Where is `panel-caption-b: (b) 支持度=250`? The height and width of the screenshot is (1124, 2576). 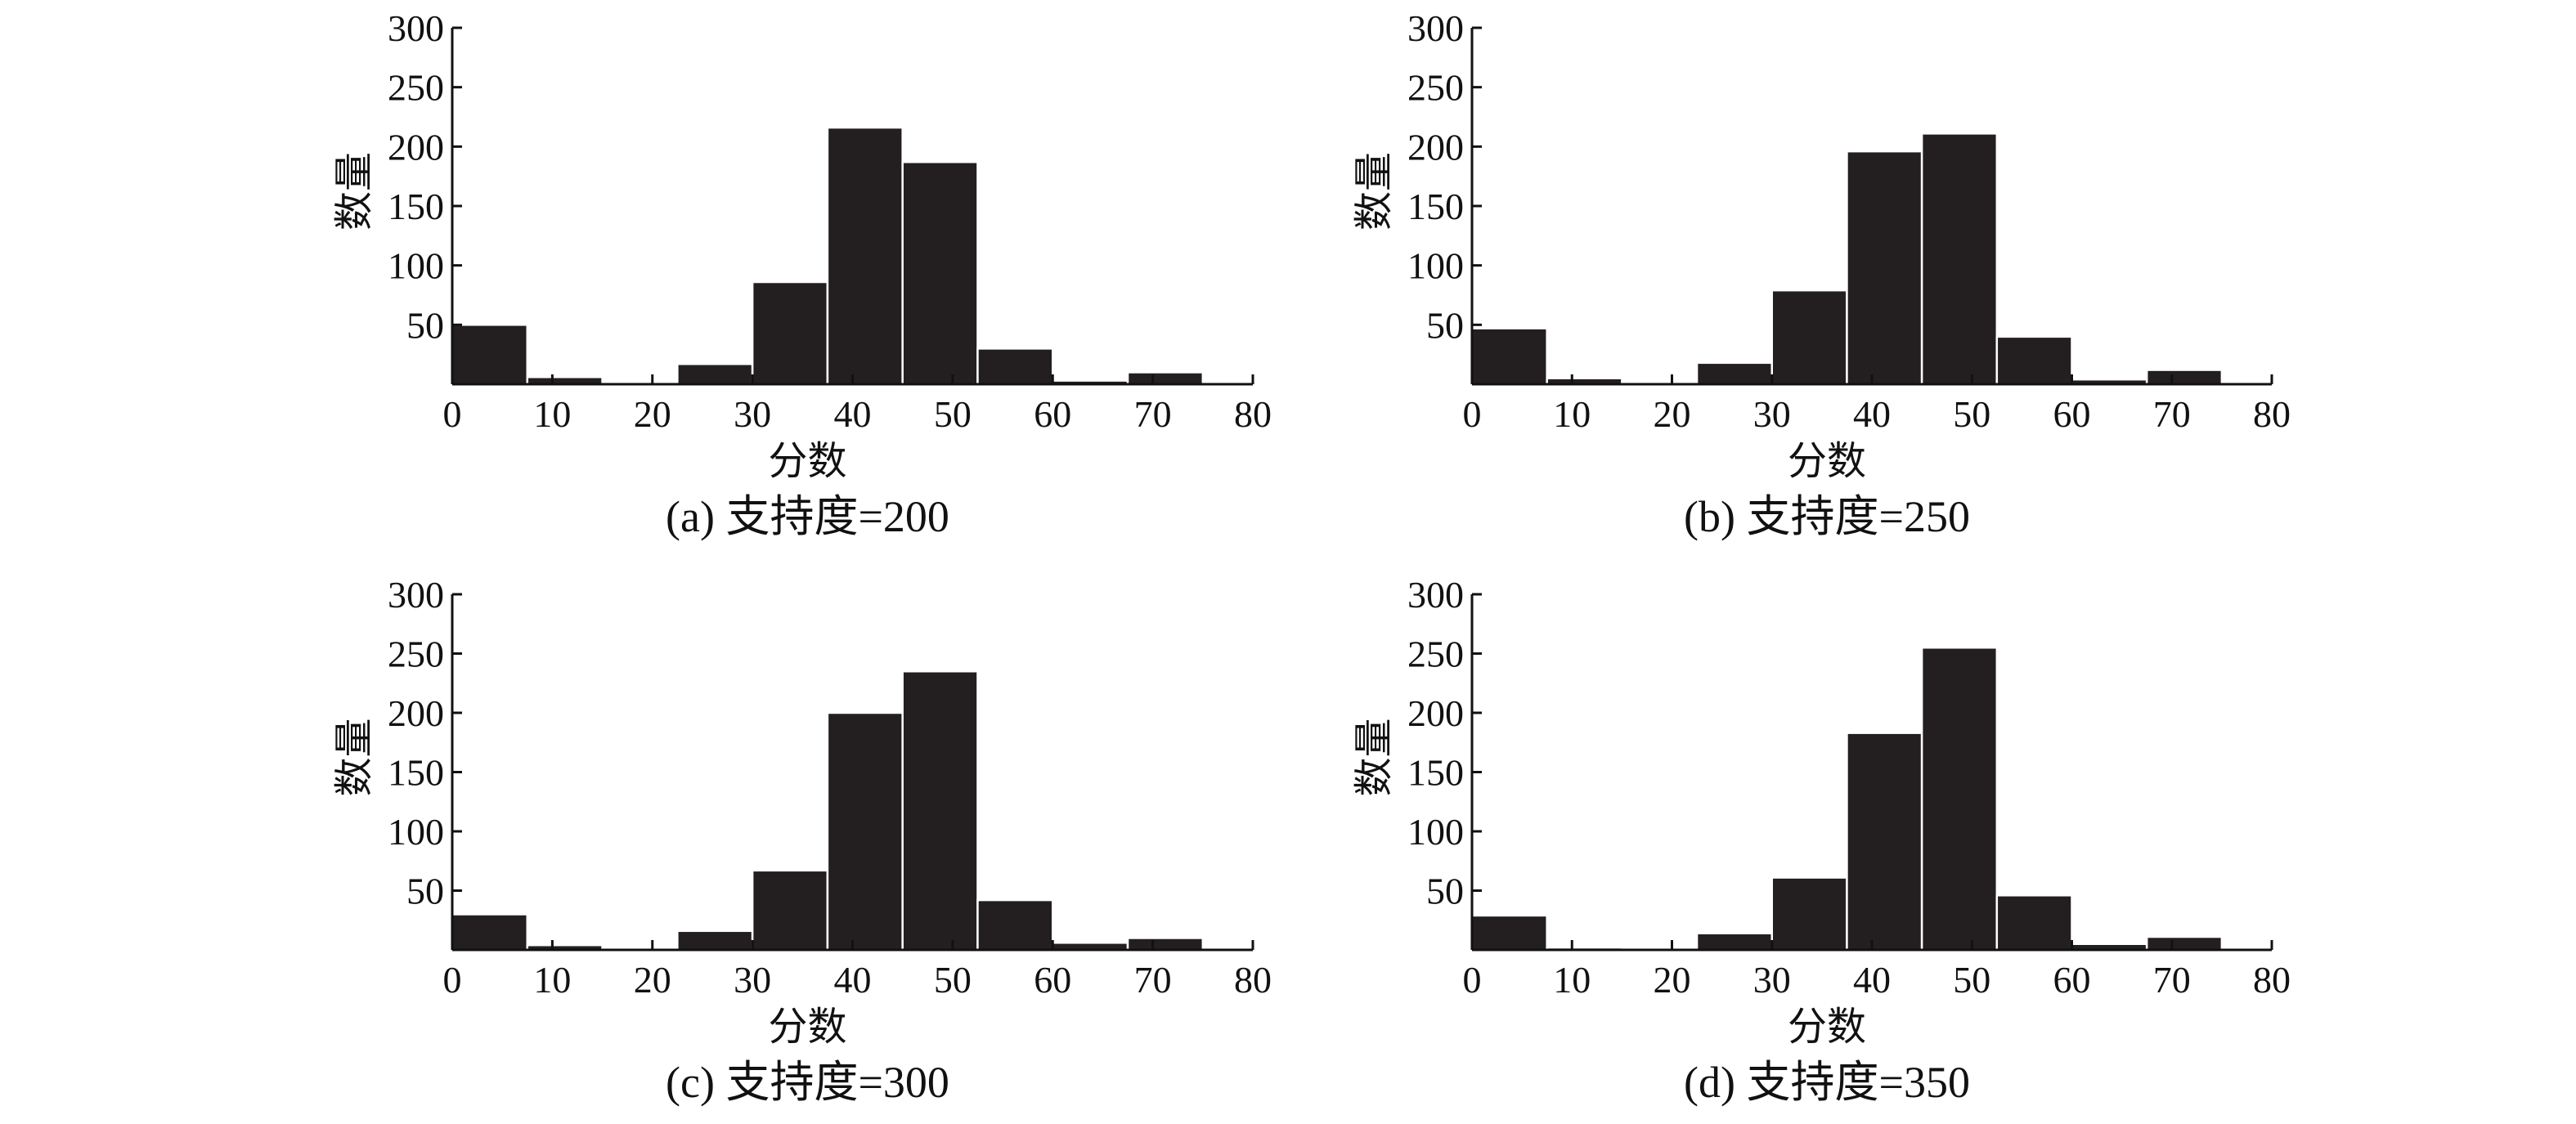 panel-caption-b: (b) 支持度=250 is located at coordinates (1827, 516).